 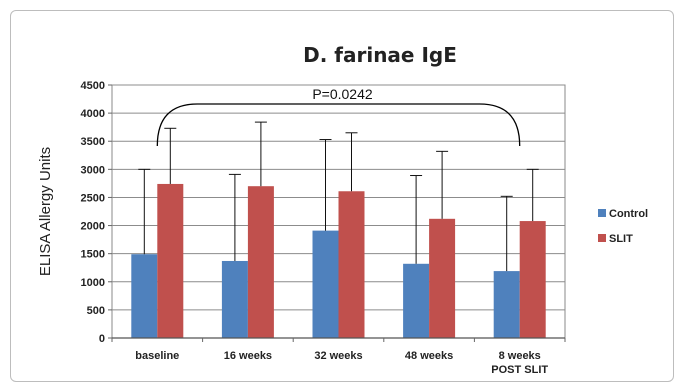 What do you see at coordinates (519, 363) in the screenshot?
I see `x-tick-label: 8 weeks POST SLIT` at bounding box center [519, 363].